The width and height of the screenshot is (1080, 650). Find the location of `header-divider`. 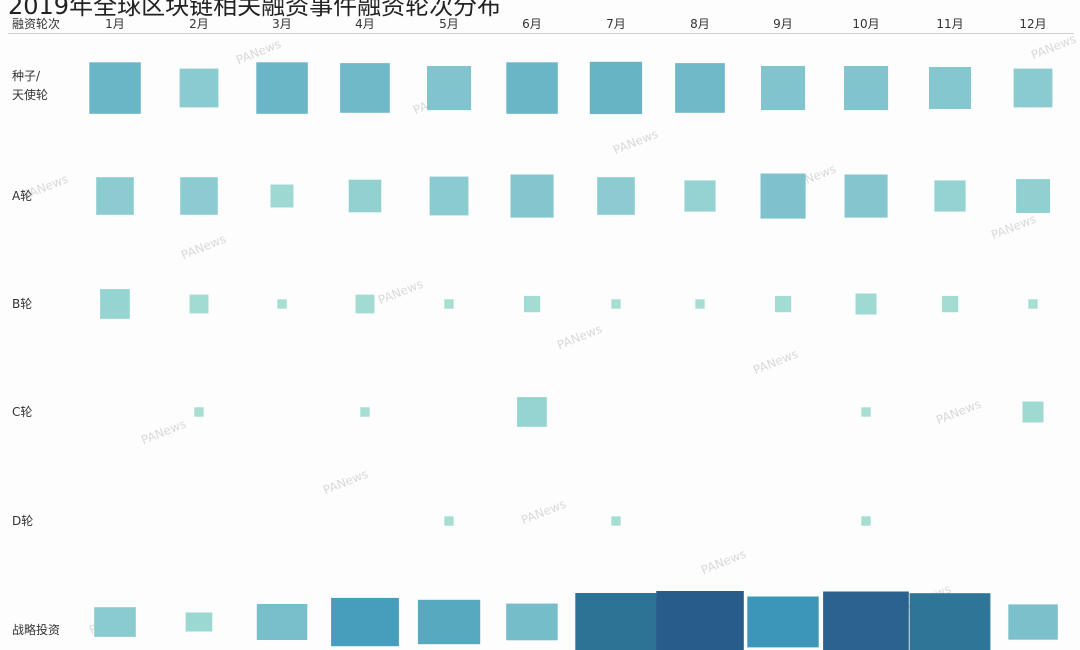

header-divider is located at coordinates (541, 33).